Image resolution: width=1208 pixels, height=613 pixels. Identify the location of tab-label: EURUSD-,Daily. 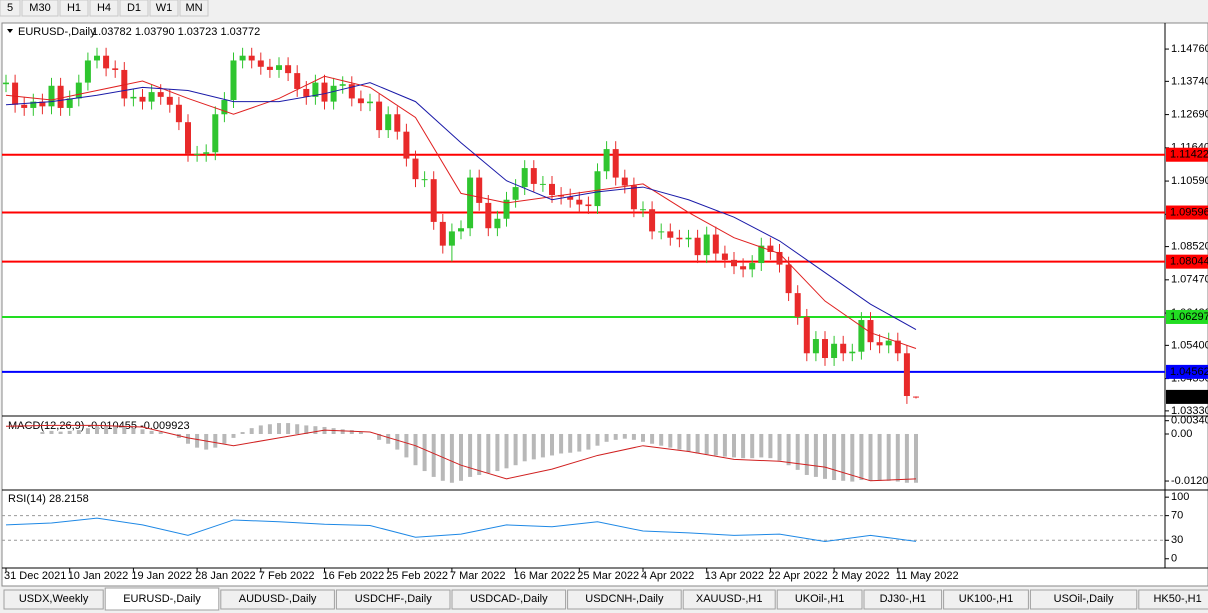
(162, 599).